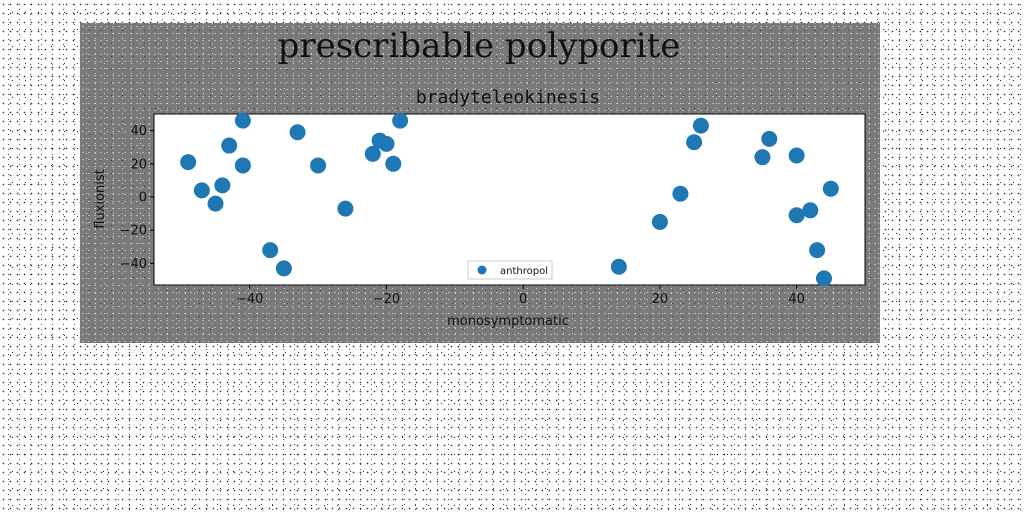 Image resolution: width=1024 pixels, height=512 pixels. I want to click on chart-title: bradyteleokinesis, so click(508, 97).